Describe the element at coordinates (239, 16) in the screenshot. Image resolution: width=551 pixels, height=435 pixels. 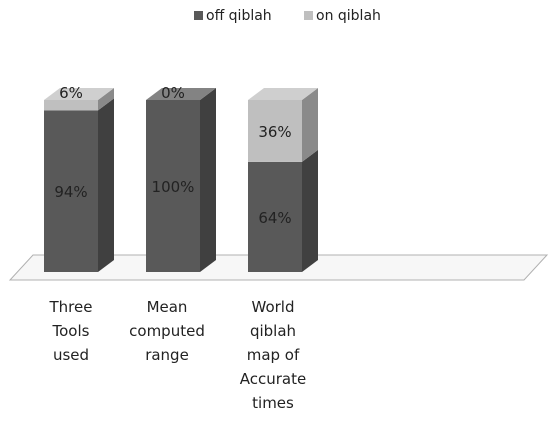
I see `legend-label-1: off qiblah` at that location.